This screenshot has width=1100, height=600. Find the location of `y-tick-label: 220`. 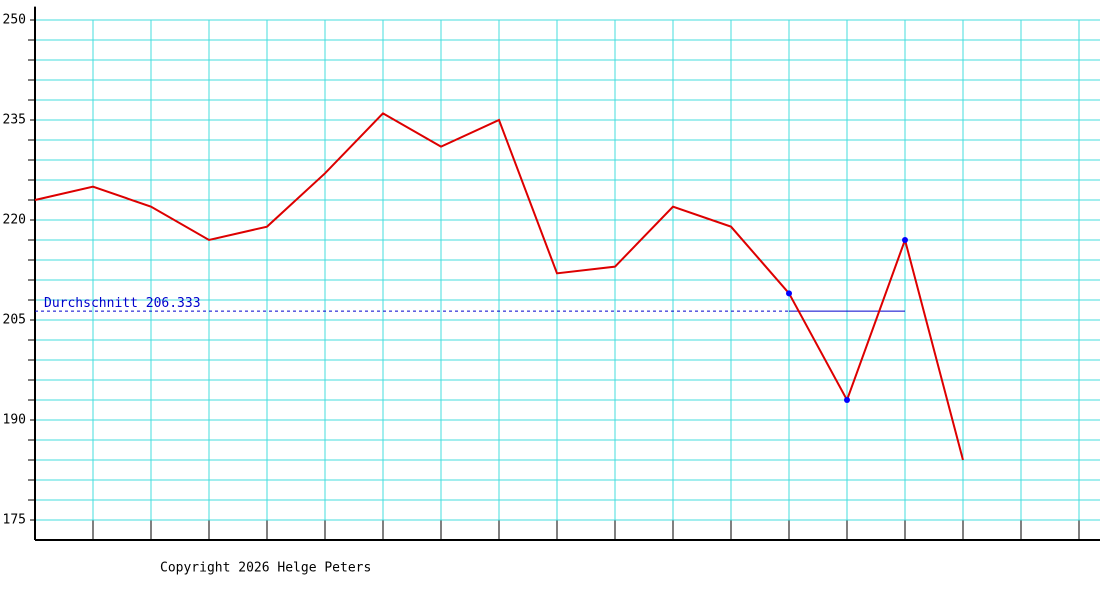

y-tick-label: 220 is located at coordinates (14, 220).